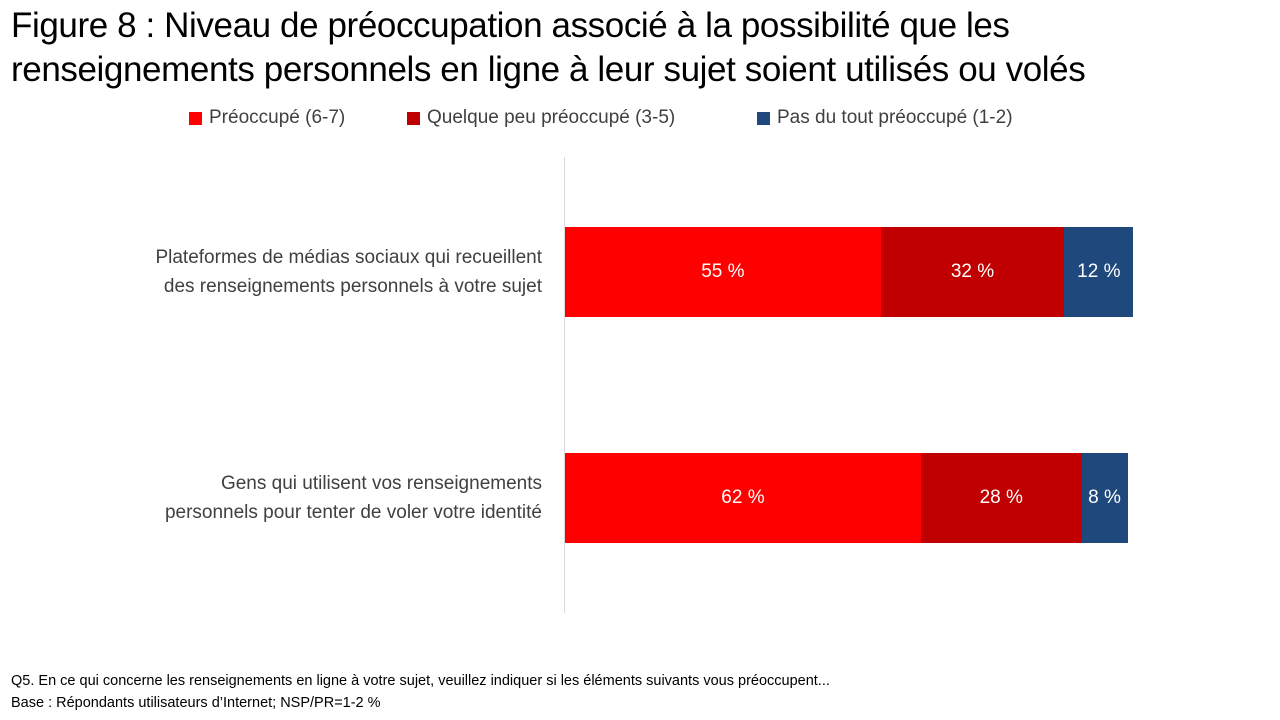  What do you see at coordinates (195, 118) in the screenshot?
I see `legend-swatch-preoccupe` at bounding box center [195, 118].